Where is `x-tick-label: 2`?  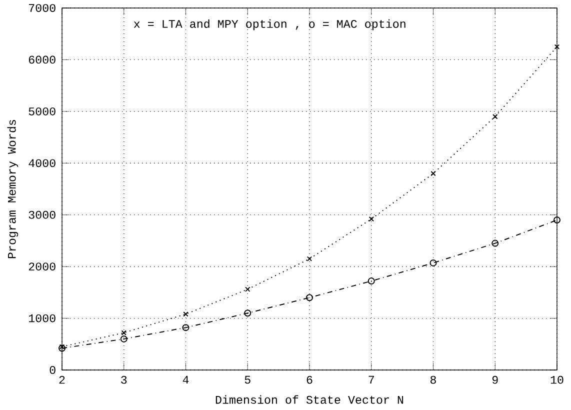
x-tick-label: 2 is located at coordinates (62, 380).